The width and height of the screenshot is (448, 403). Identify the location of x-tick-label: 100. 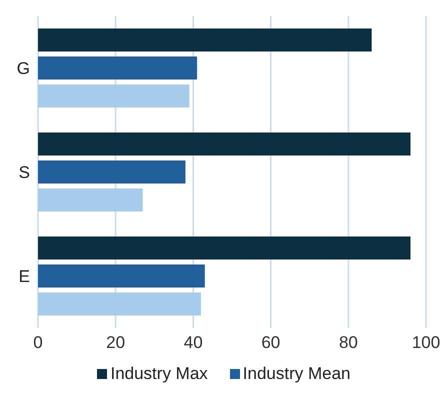
(426, 342).